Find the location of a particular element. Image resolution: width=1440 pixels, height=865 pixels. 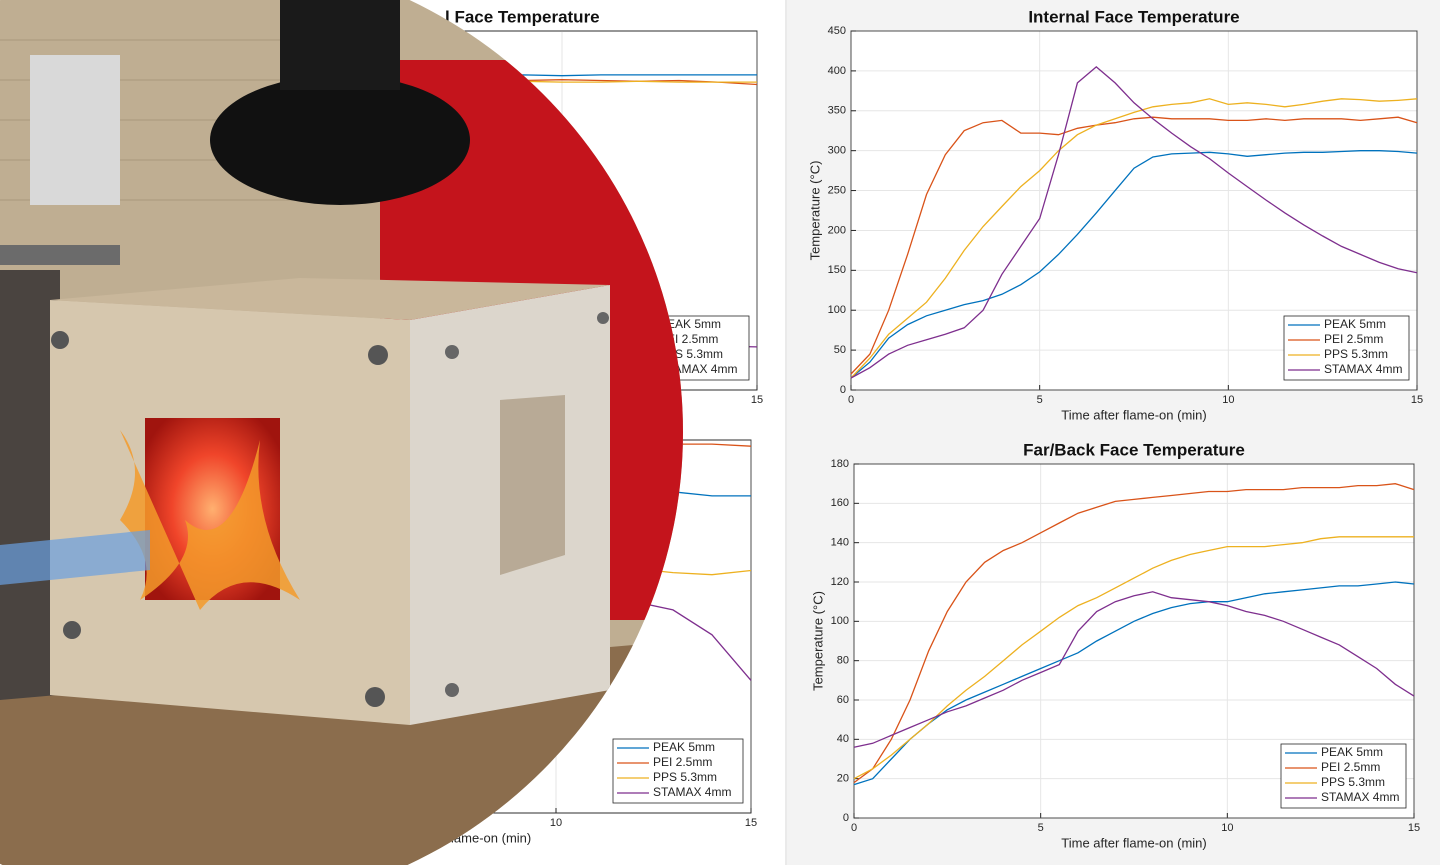

y-tick-label: 350 is located at coordinates (837, 111).